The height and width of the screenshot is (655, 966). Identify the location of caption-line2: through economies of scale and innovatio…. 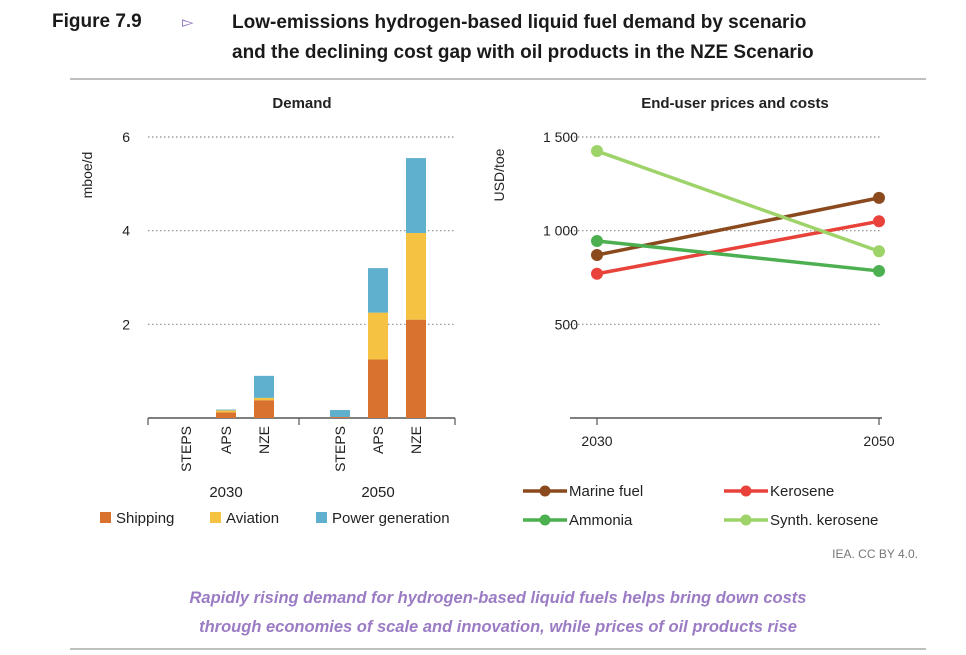
(498, 627).